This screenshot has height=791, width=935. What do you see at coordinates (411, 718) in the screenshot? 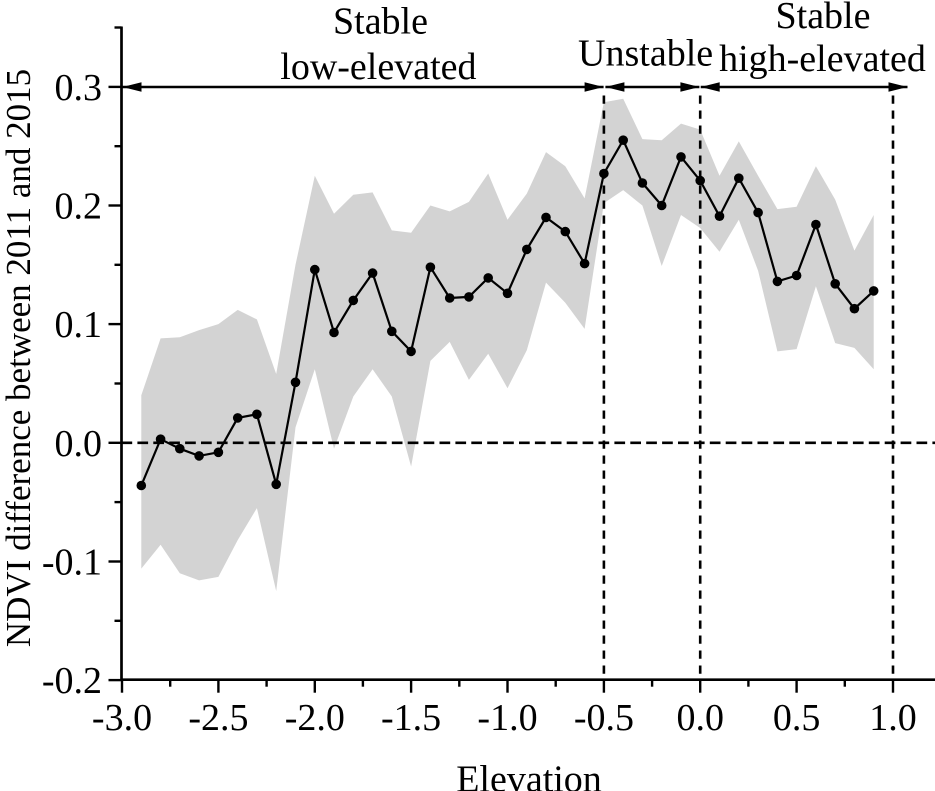
I see `svg-text: -1.5` at bounding box center [411, 718].